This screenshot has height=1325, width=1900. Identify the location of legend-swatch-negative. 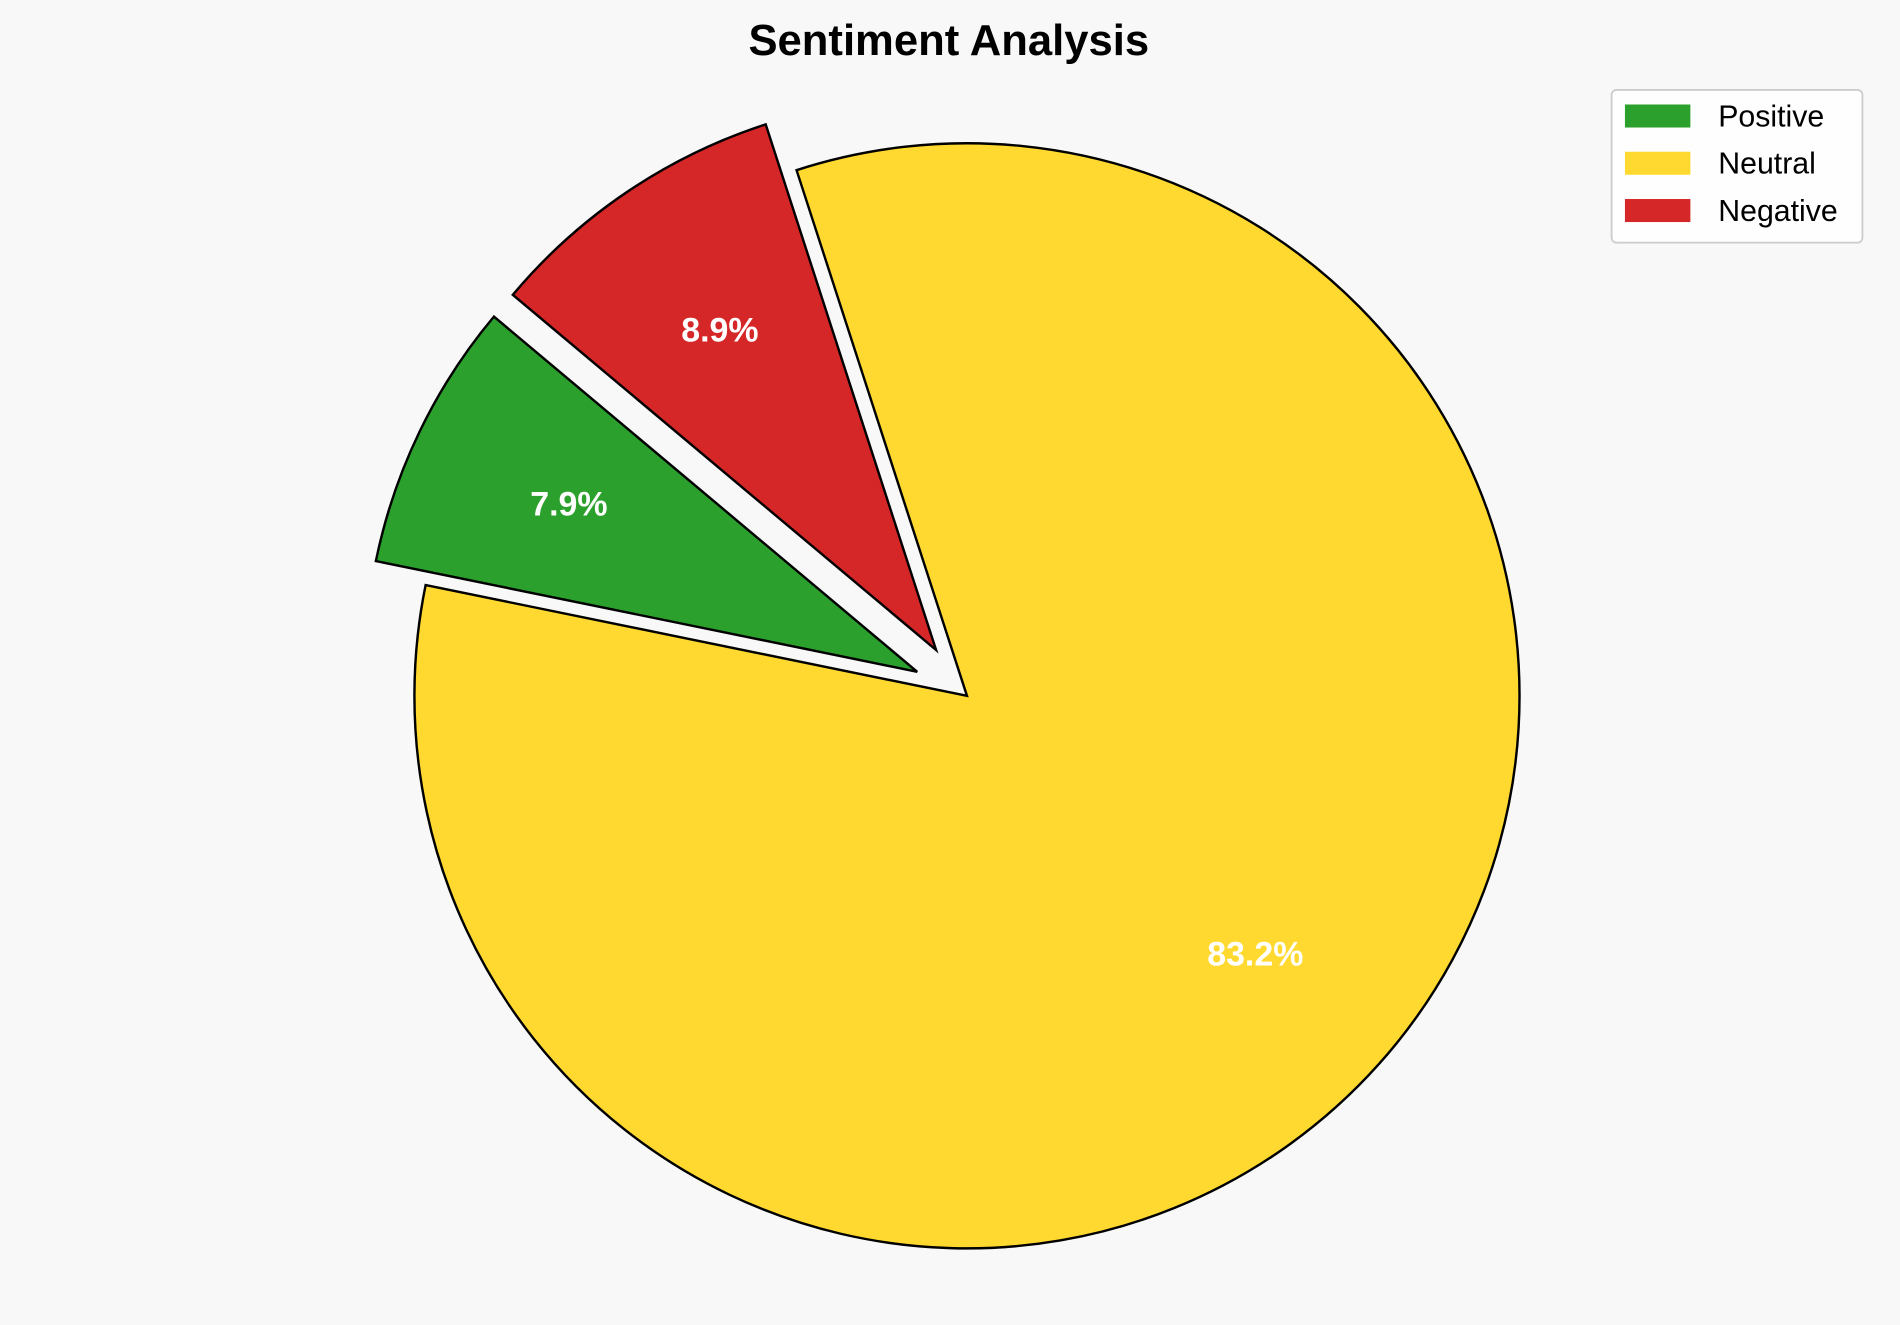
(1657, 211).